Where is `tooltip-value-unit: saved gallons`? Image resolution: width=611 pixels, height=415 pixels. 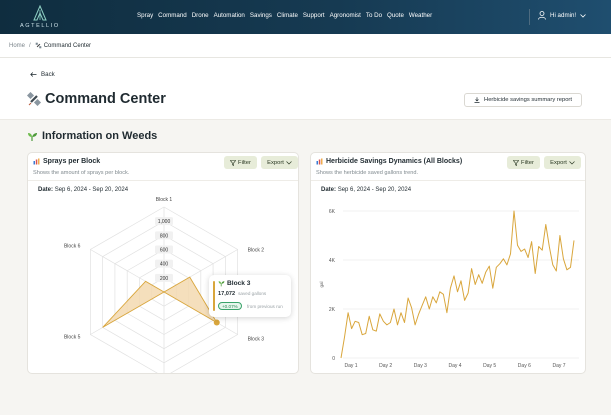
tooltip-value-unit: saved gallons is located at coordinates (252, 293).